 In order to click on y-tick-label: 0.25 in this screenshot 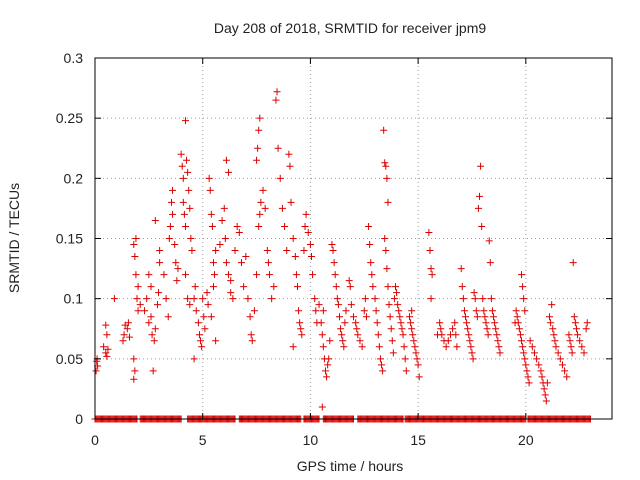, I will do `click(69, 118)`.